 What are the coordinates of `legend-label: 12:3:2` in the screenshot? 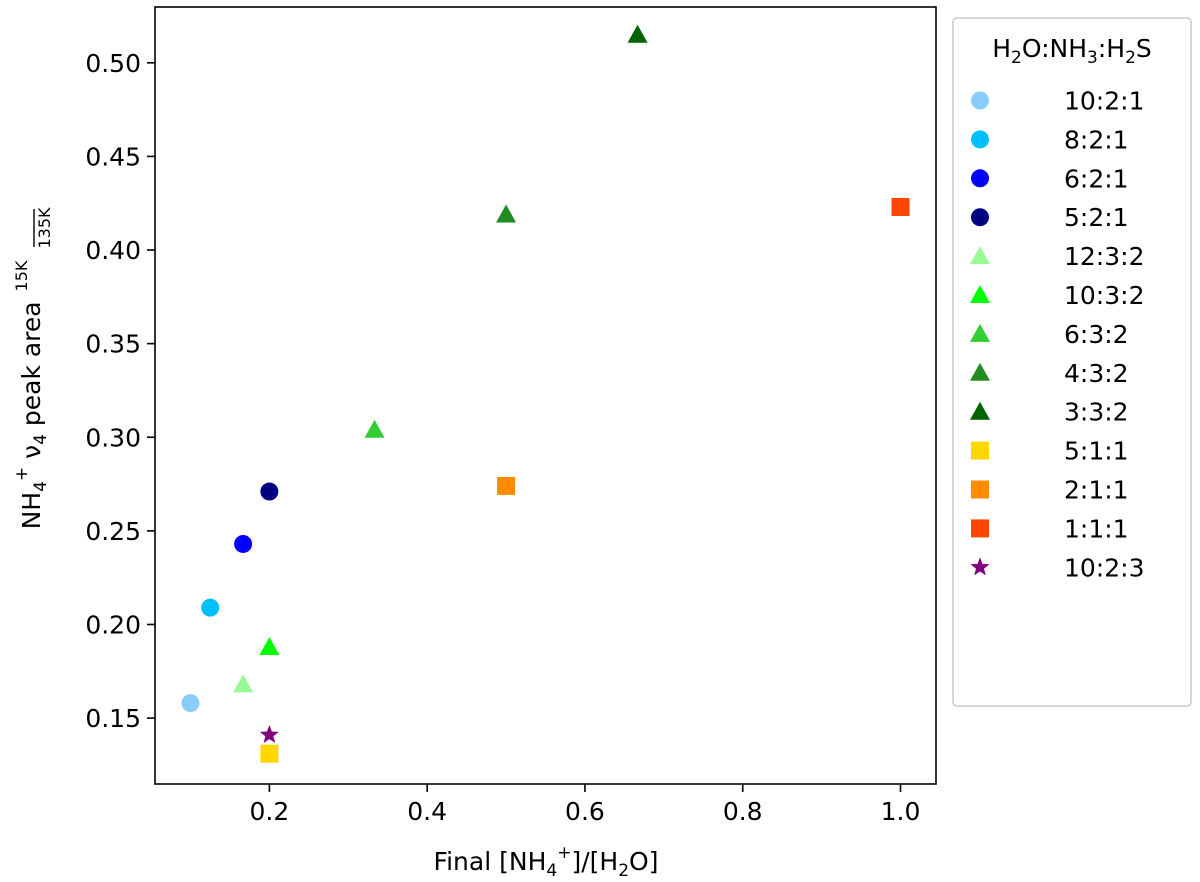 It's located at (1104, 256).